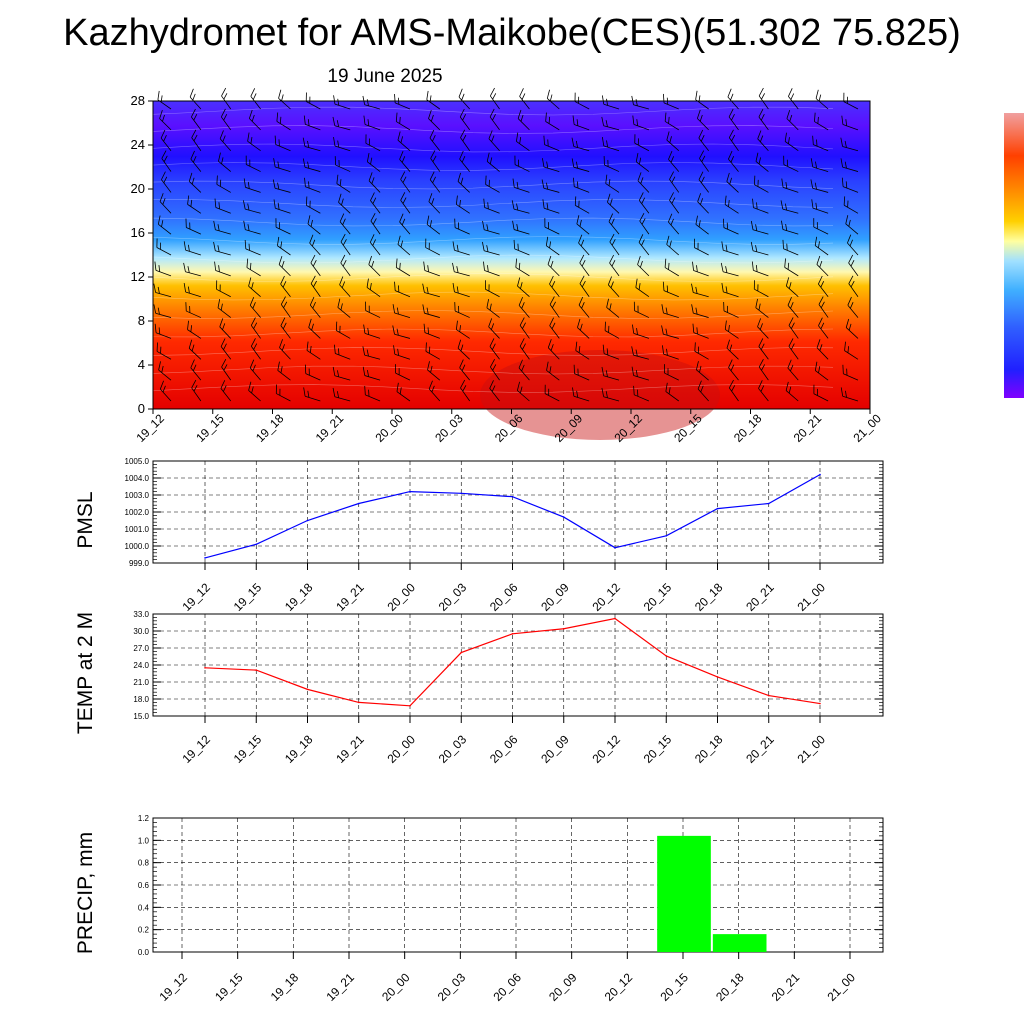 The image size is (1024, 1024). Describe the element at coordinates (137, 529) in the screenshot. I see `y-tick-label: 1001.0` at that location.